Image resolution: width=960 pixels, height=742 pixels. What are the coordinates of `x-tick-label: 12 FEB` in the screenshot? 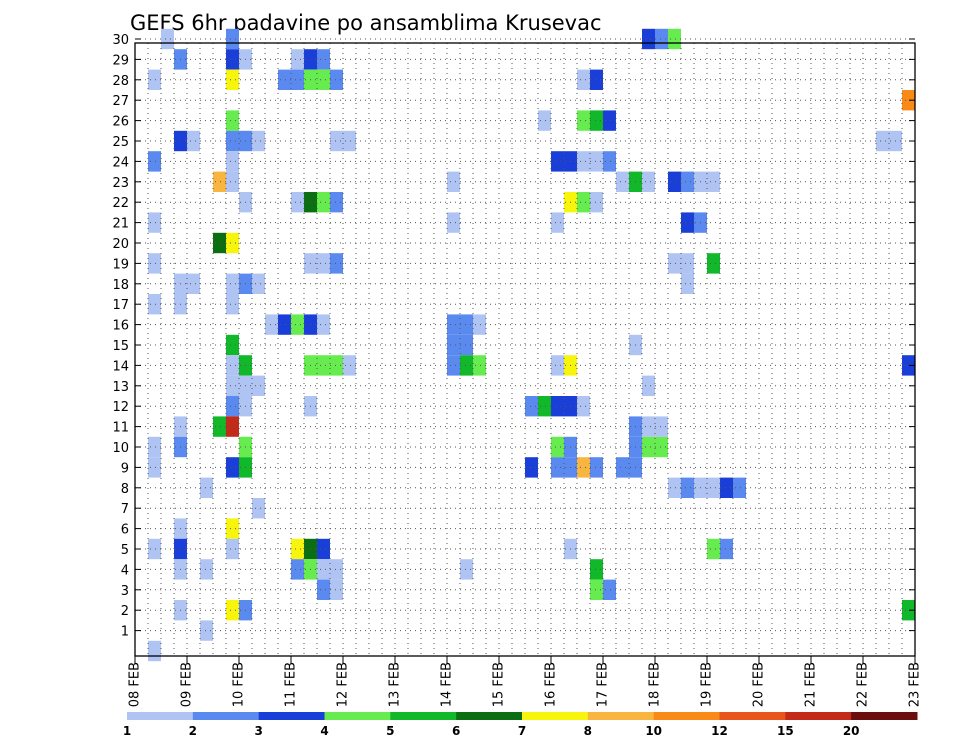 It's located at (343, 684).